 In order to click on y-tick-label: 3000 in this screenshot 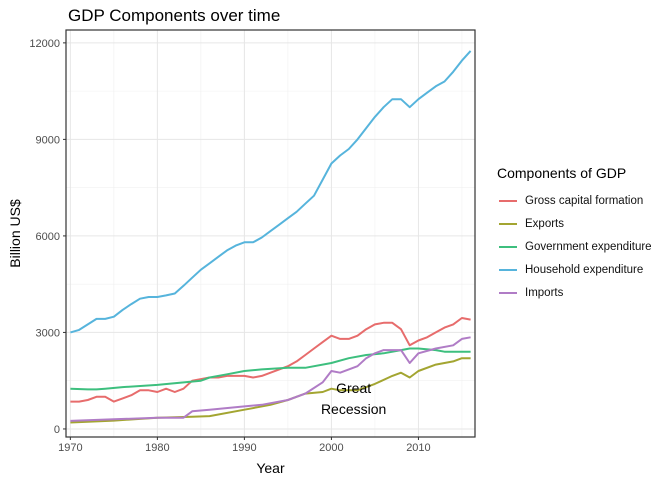, I will do `click(48, 333)`.